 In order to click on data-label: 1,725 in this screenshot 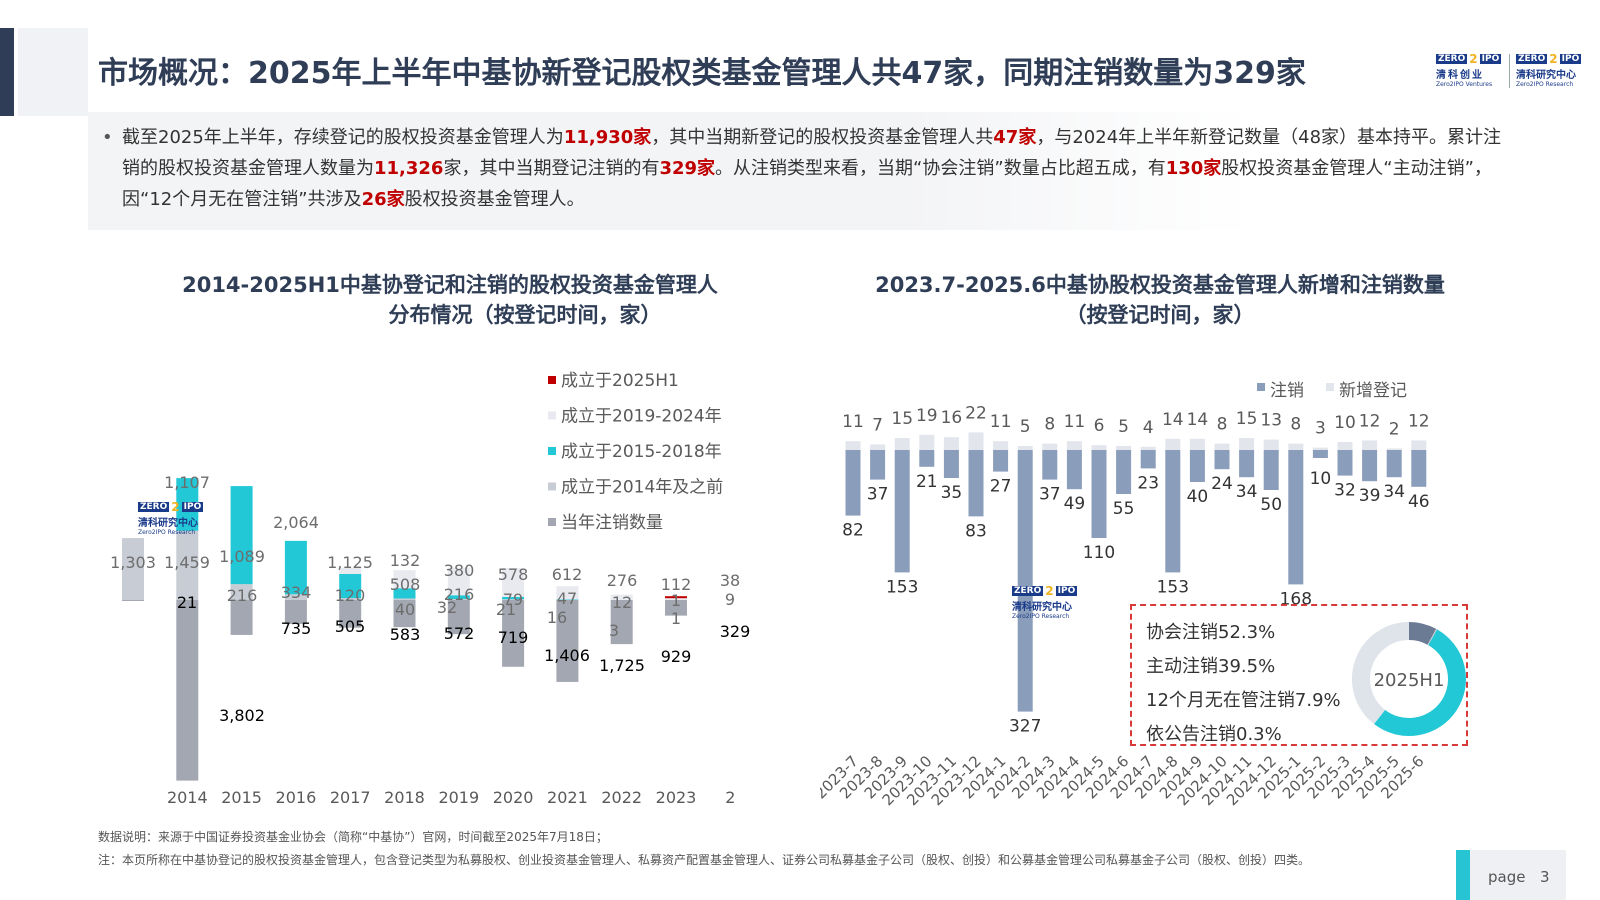, I will do `click(622, 665)`.